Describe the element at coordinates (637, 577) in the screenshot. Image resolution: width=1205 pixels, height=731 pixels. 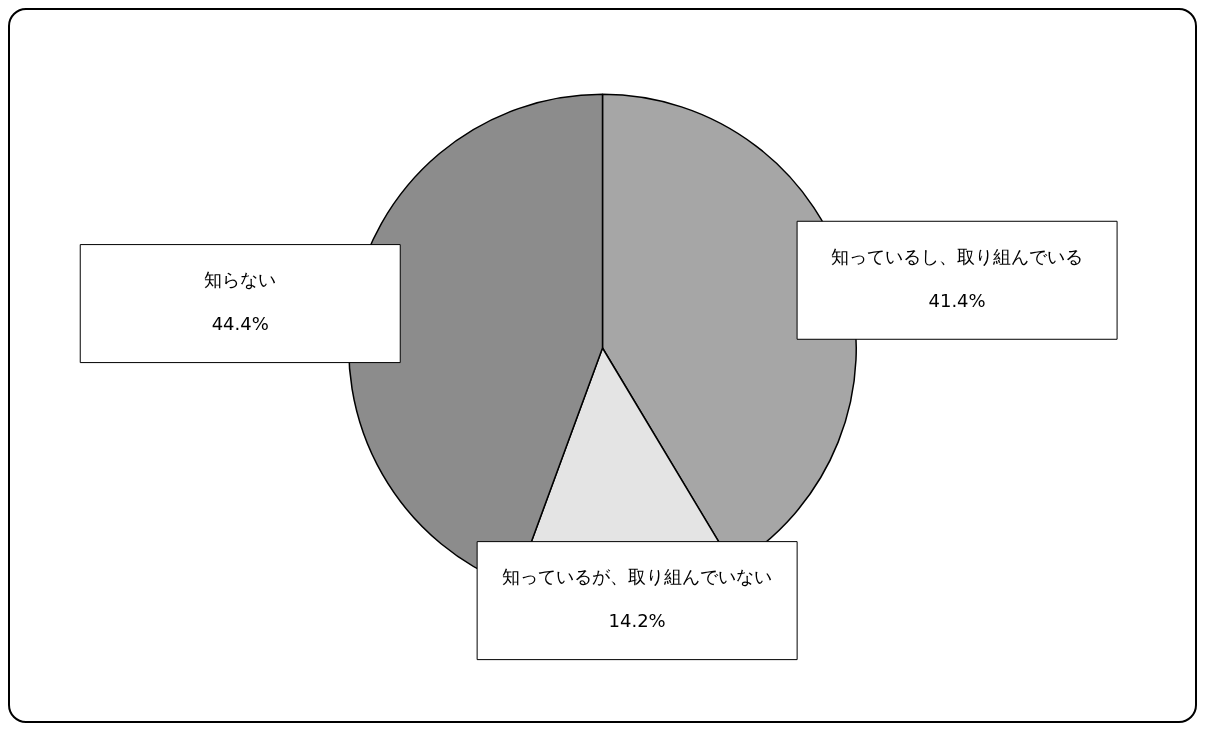
I see `slice-label: 知っているが、取り組んでいない` at that location.